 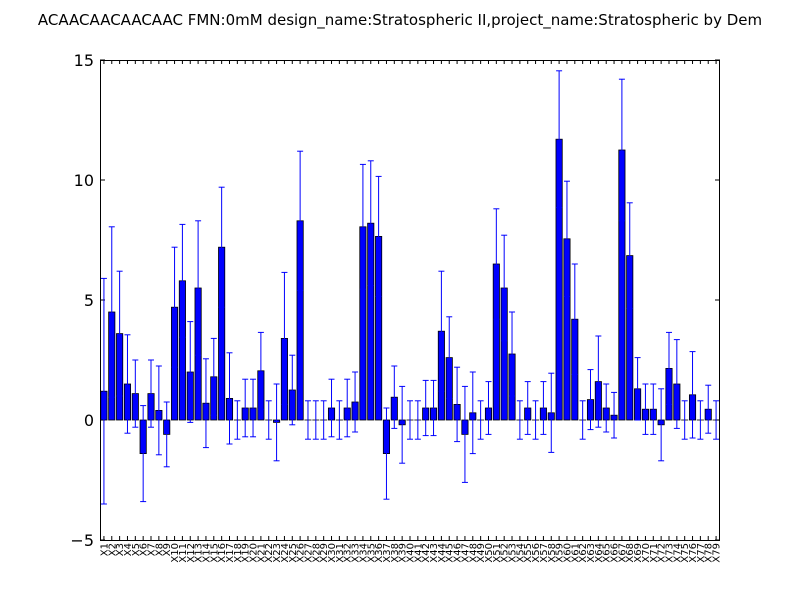 I want to click on x-tick-label: X60, so click(x=567, y=553).